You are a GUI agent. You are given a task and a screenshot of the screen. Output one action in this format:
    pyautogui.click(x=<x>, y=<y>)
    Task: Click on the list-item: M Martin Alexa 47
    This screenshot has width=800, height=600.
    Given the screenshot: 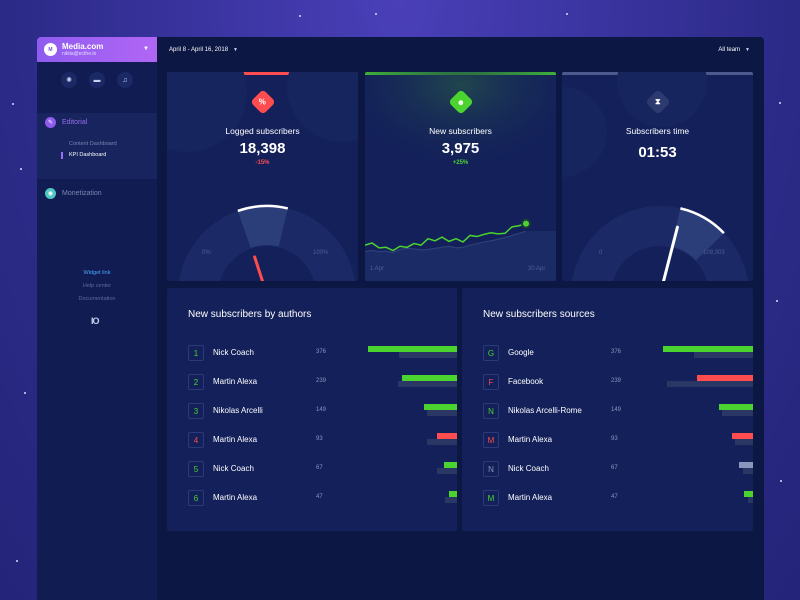 What is the action you would take?
    pyautogui.click(x=618, y=498)
    